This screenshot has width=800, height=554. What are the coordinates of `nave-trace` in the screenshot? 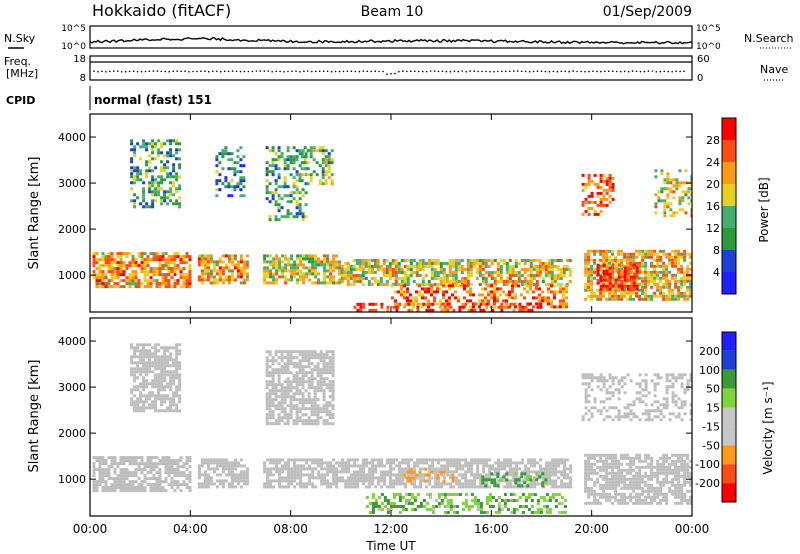 It's located at (389, 72).